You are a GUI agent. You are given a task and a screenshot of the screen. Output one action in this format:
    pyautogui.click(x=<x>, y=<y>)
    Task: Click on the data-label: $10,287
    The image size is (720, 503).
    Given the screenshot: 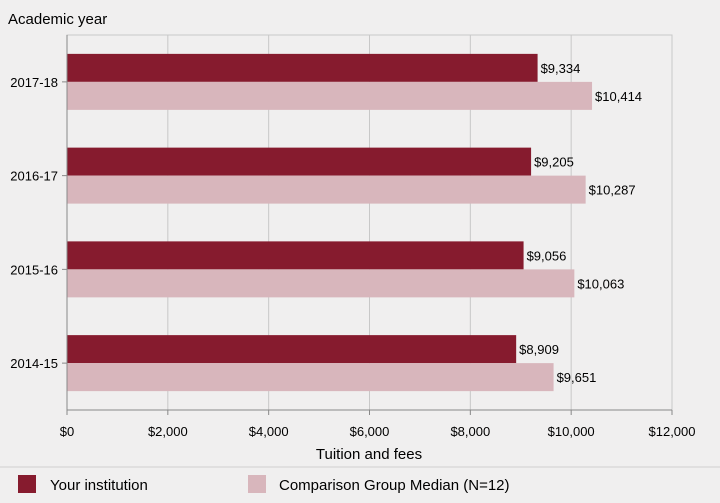 What is the action you would take?
    pyautogui.click(x=612, y=190)
    